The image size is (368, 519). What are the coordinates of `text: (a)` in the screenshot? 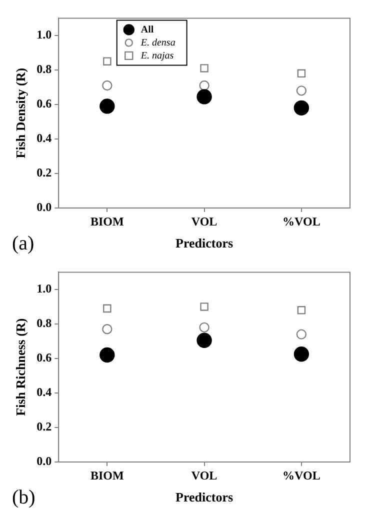 It's located at (23, 243).